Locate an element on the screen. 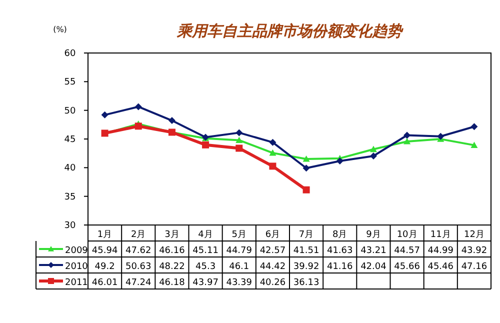  x-tick-label: 5月 is located at coordinates (239, 235).